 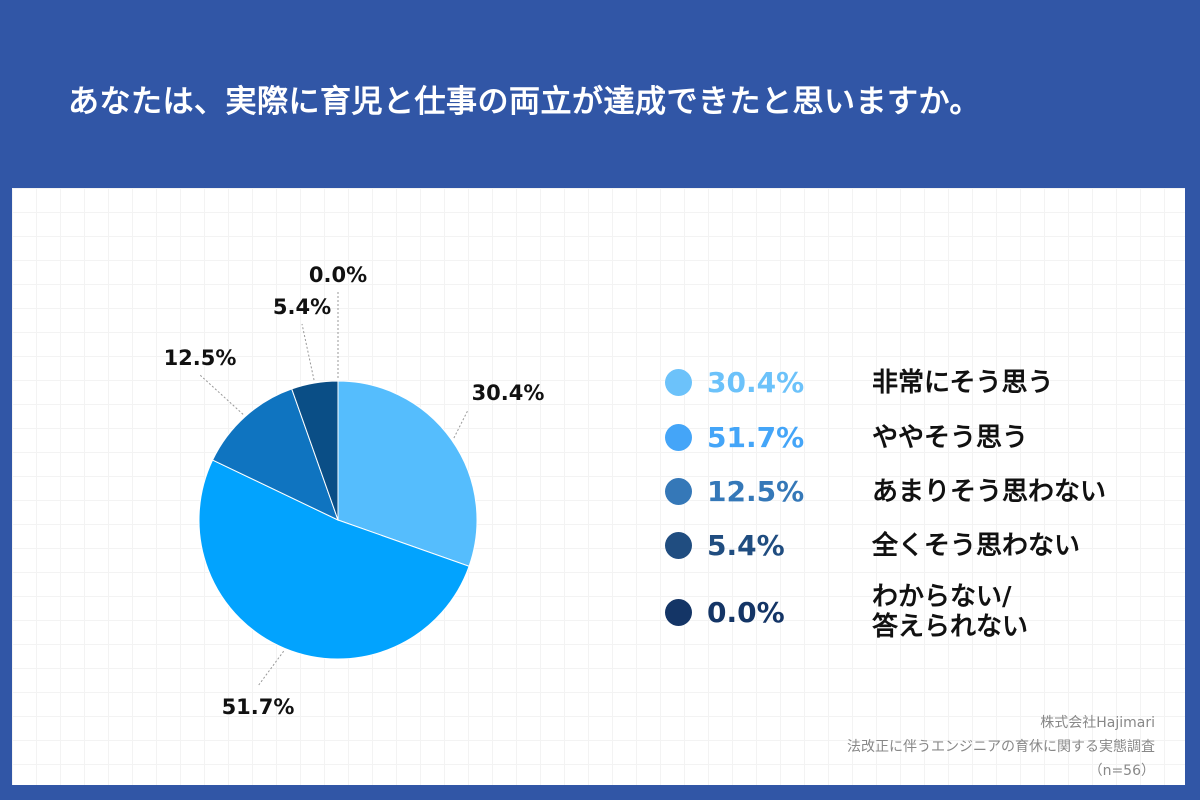 I want to click on source-company: 株式会社Hajimari, so click(x=1097, y=723).